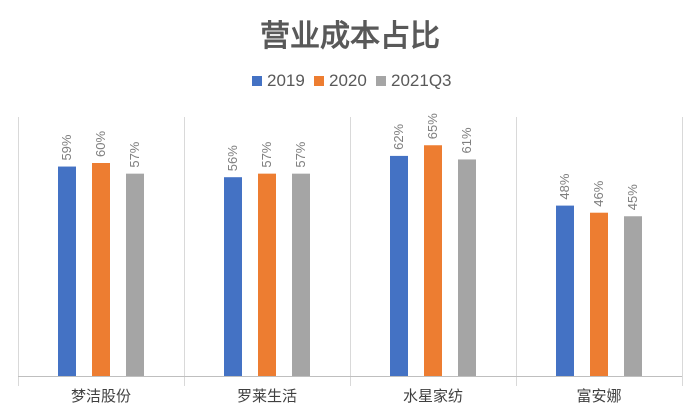 This screenshot has height=420, width=700. I want to click on data-label-2020-水星家纺: 65%, so click(432, 126).